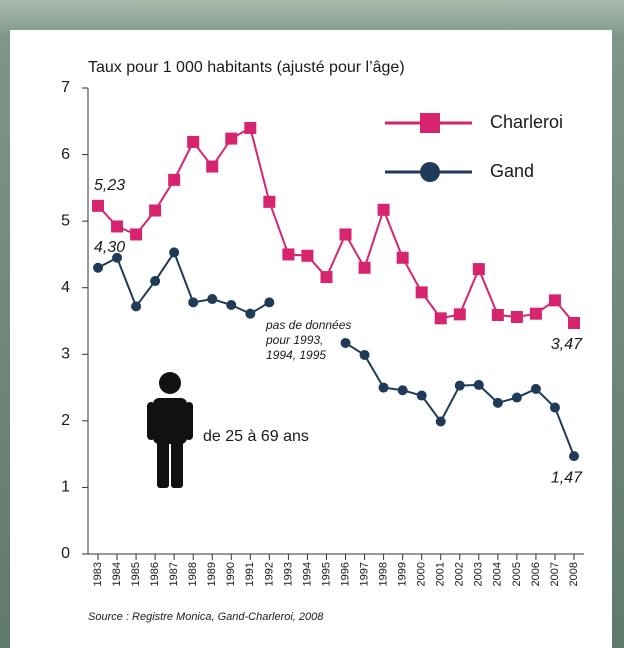  Describe the element at coordinates (574, 574) in the screenshot. I see `x-tick-label: 2008` at that location.